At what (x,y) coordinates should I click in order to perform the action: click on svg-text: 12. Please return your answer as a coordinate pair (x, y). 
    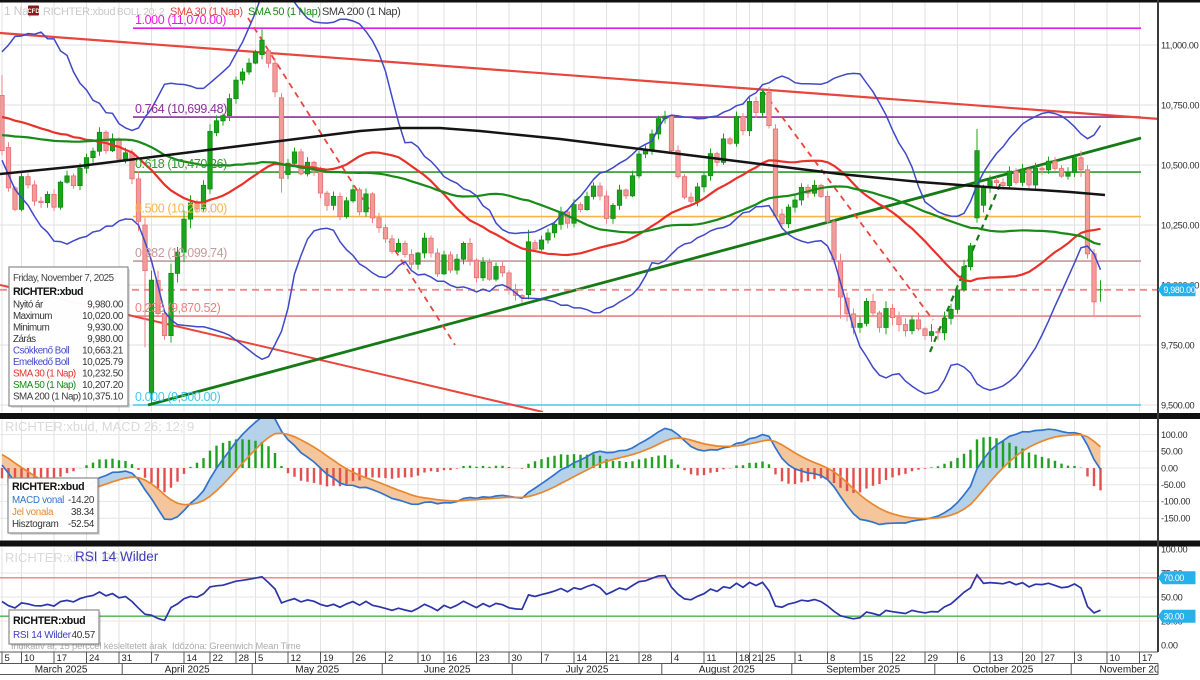
    Looking at the image, I should click on (296, 658).